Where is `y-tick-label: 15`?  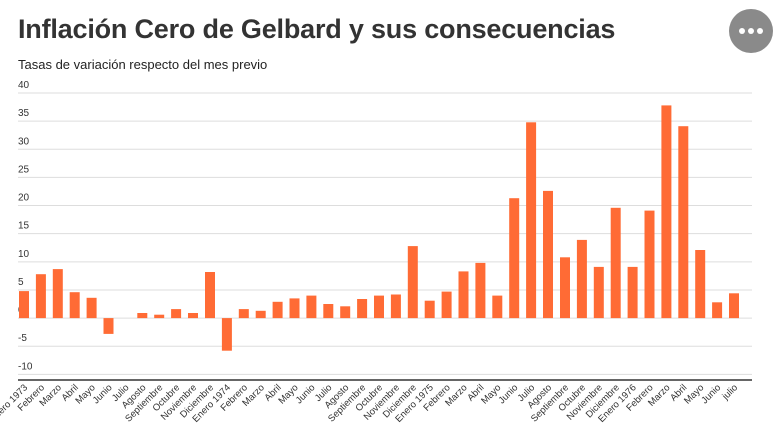 y-tick-label: 15 is located at coordinates (24, 226).